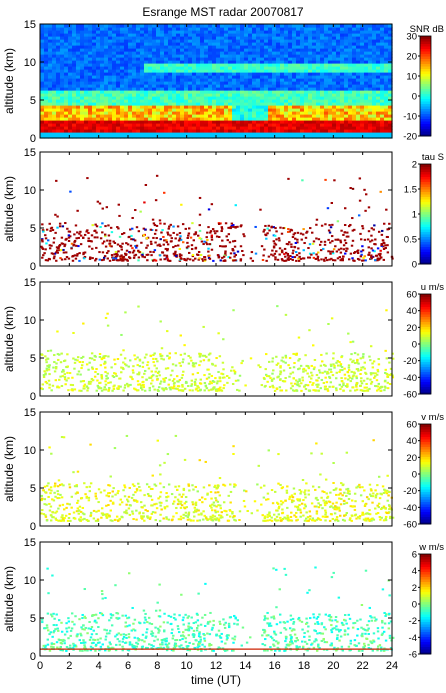 The height and width of the screenshot is (693, 446). I want to click on colorbar-tick-label: 1.5, so click(410, 190).